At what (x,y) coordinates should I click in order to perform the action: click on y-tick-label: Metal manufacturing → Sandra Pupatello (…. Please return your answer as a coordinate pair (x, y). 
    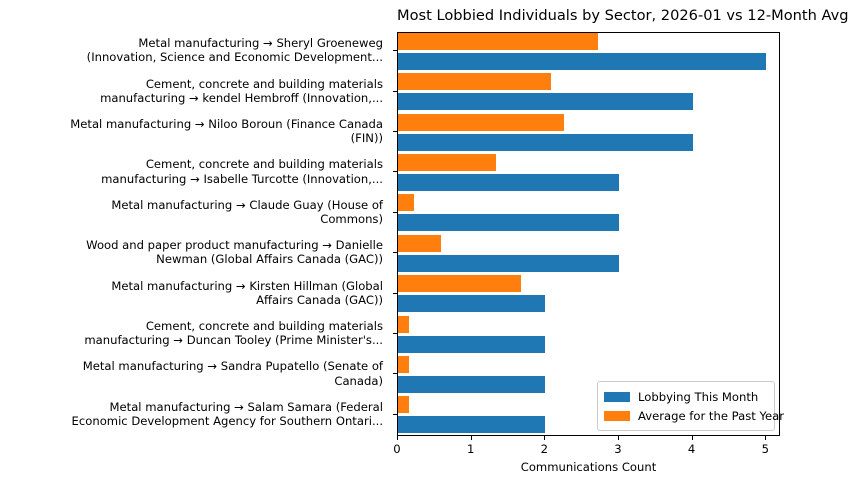
    Looking at the image, I should click on (191, 373).